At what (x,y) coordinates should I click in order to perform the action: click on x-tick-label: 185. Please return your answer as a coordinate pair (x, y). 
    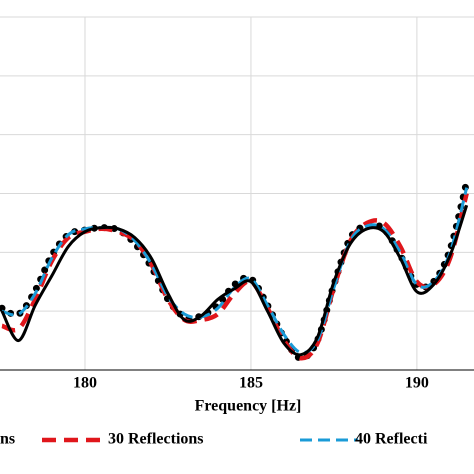
    Looking at the image, I should click on (251, 383).